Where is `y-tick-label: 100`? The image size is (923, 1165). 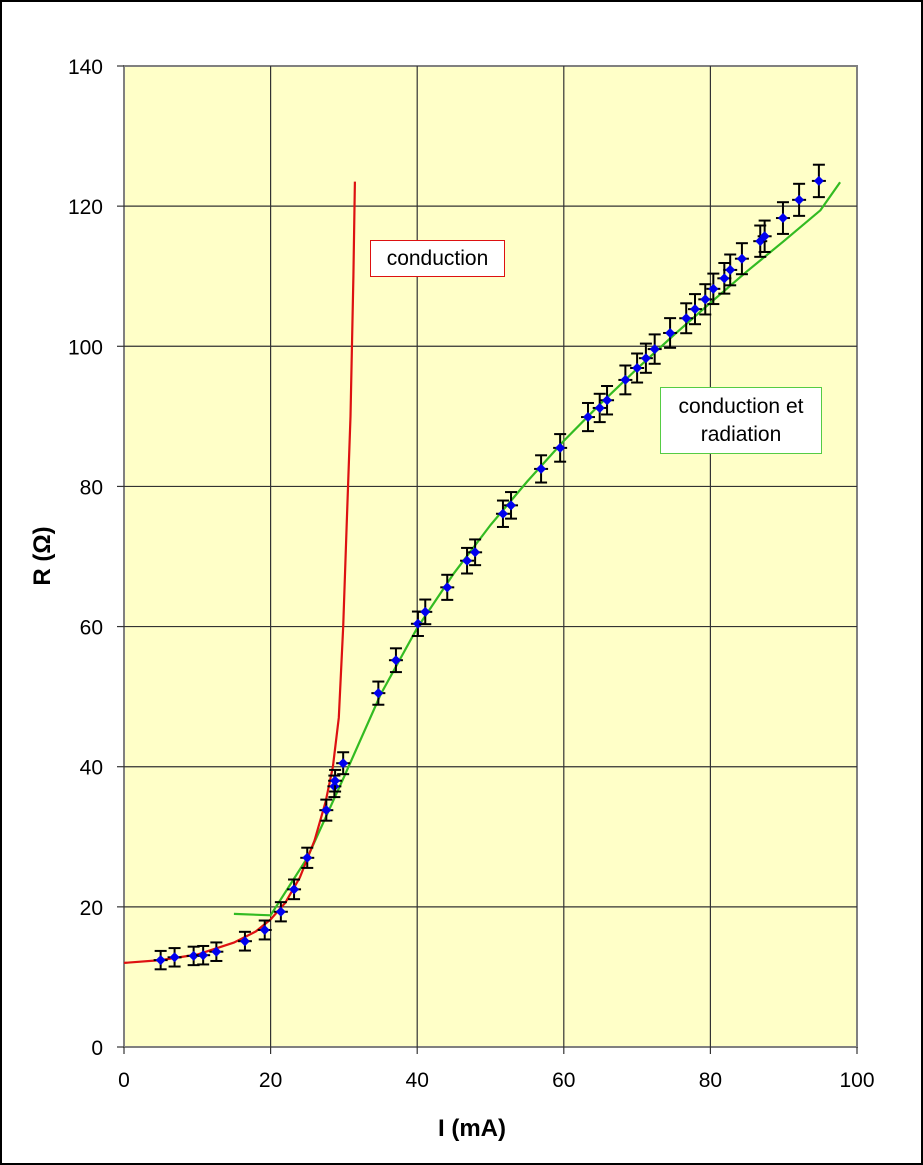
y-tick-label: 100 is located at coordinates (85, 347).